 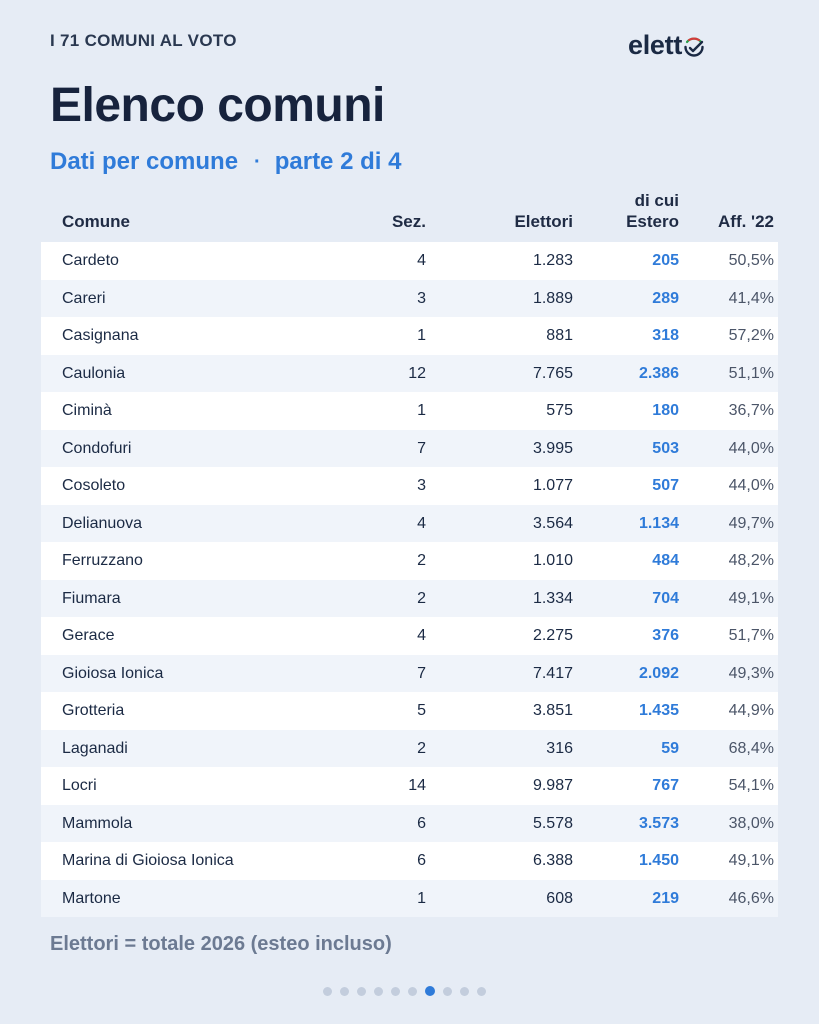 What do you see at coordinates (144, 161) in the screenshot?
I see `subtitle-label: Dati per comune` at bounding box center [144, 161].